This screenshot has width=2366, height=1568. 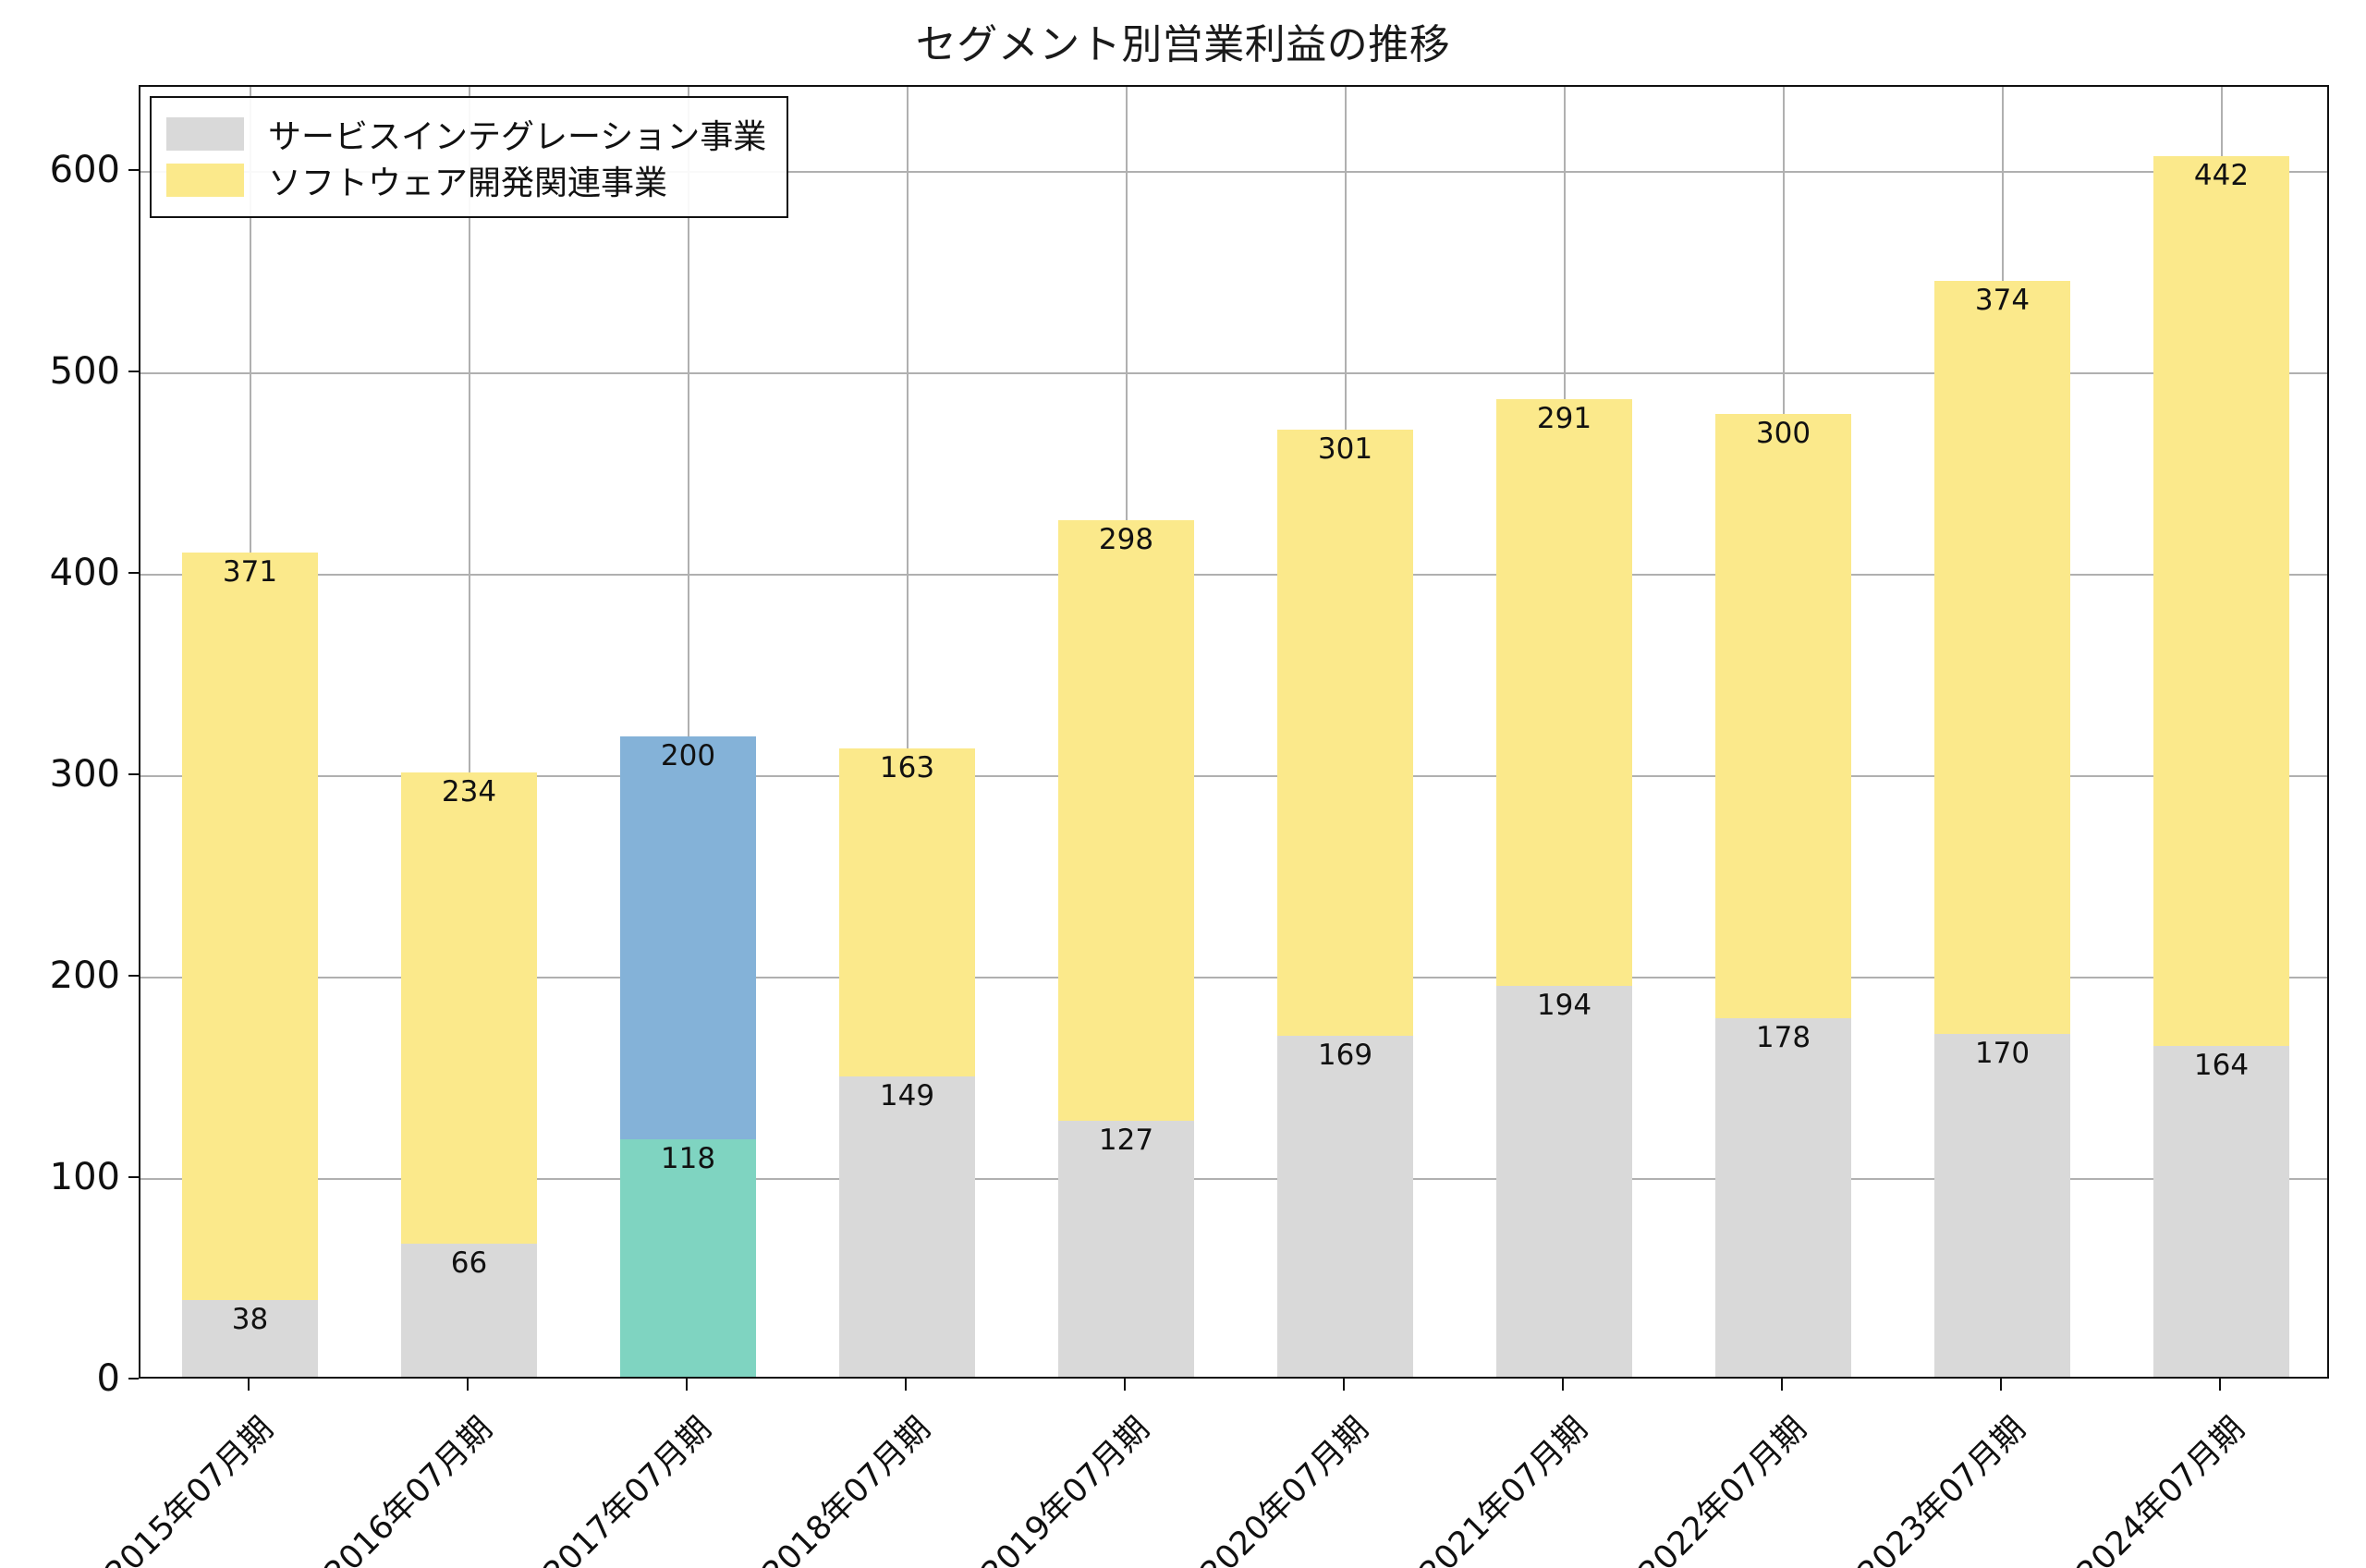 I want to click on x-axis-tick-label: 2015年07月期, so click(x=190, y=1489).